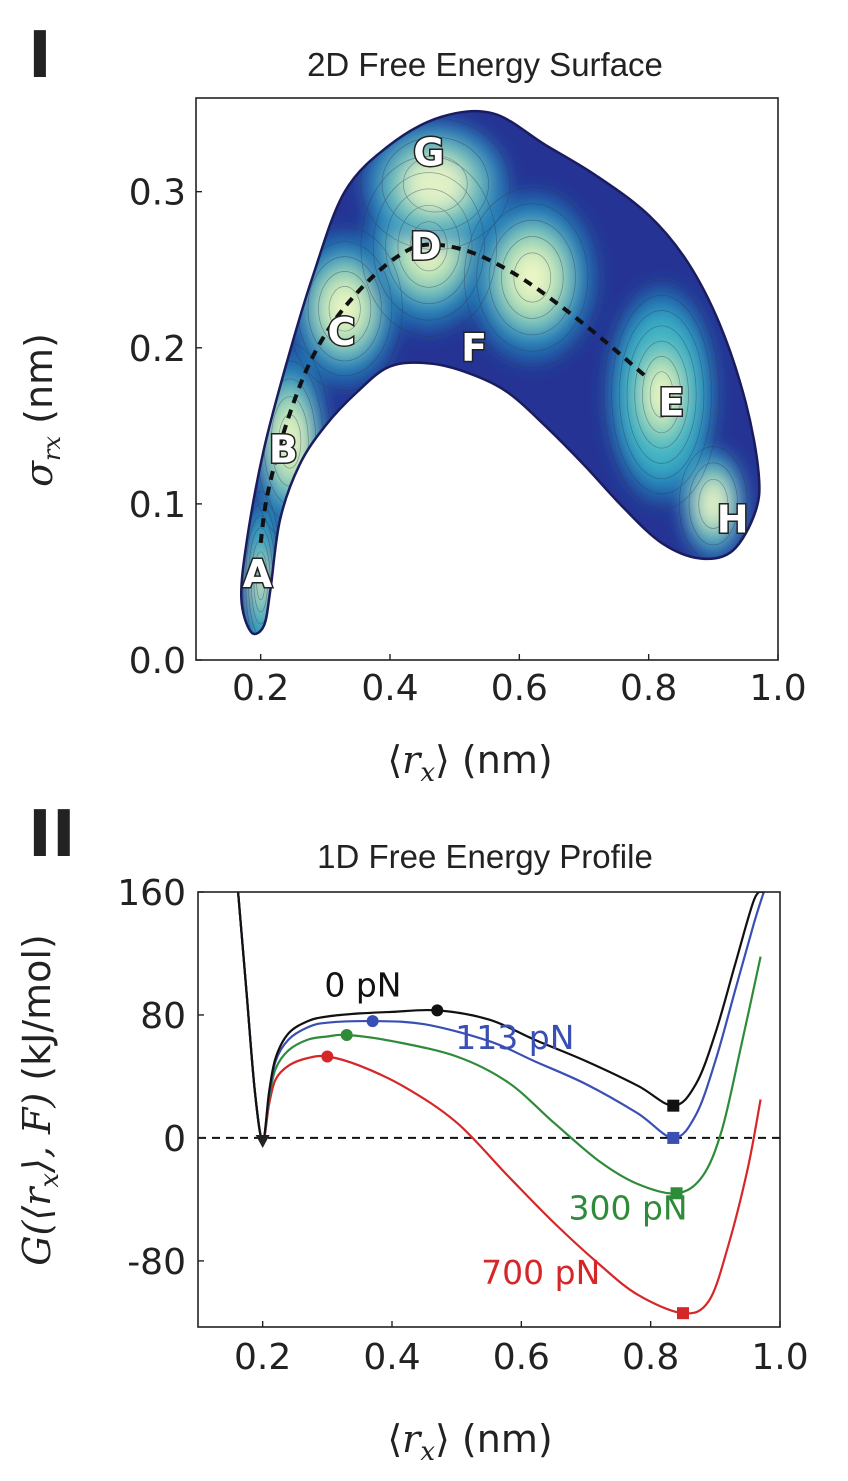  Describe the element at coordinates (521, 1357) in the screenshot. I see `profile-x-tick-label: 0.6` at that location.